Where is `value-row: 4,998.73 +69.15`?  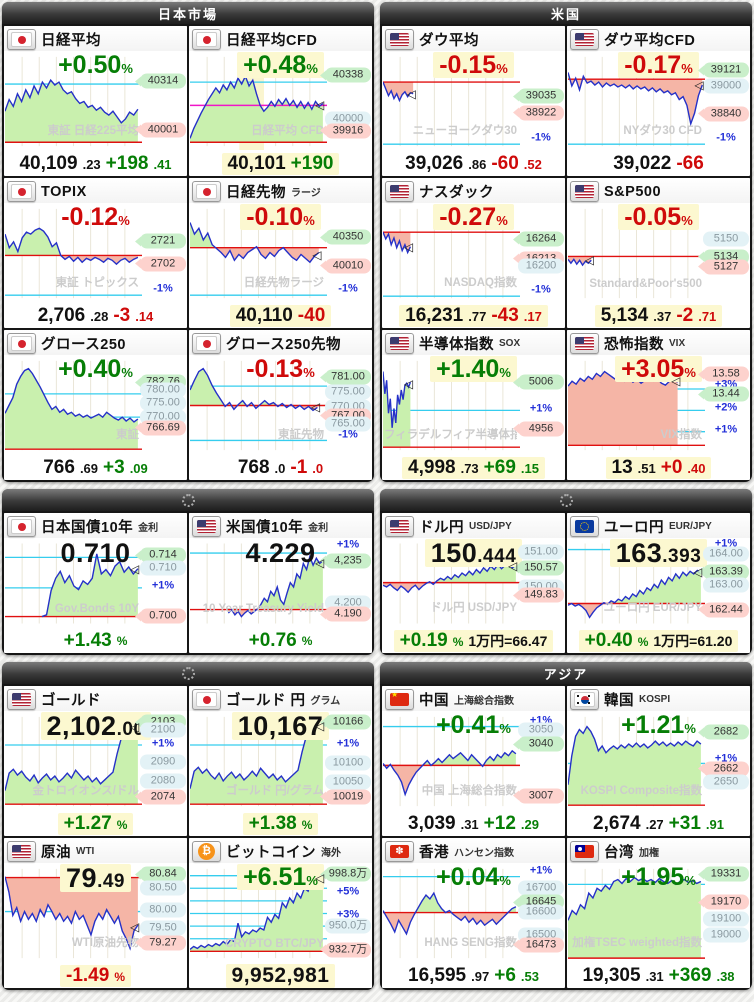
value-row: 4,998.73 +69.15 is located at coordinates (473, 468).